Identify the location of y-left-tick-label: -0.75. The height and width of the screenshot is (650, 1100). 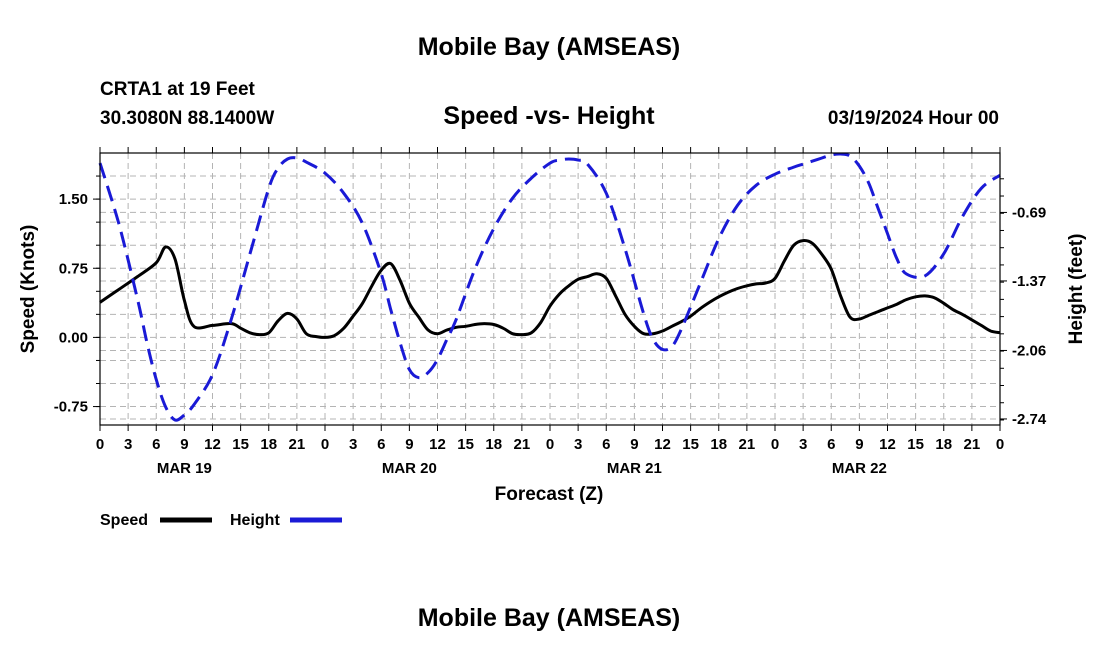
(71, 407).